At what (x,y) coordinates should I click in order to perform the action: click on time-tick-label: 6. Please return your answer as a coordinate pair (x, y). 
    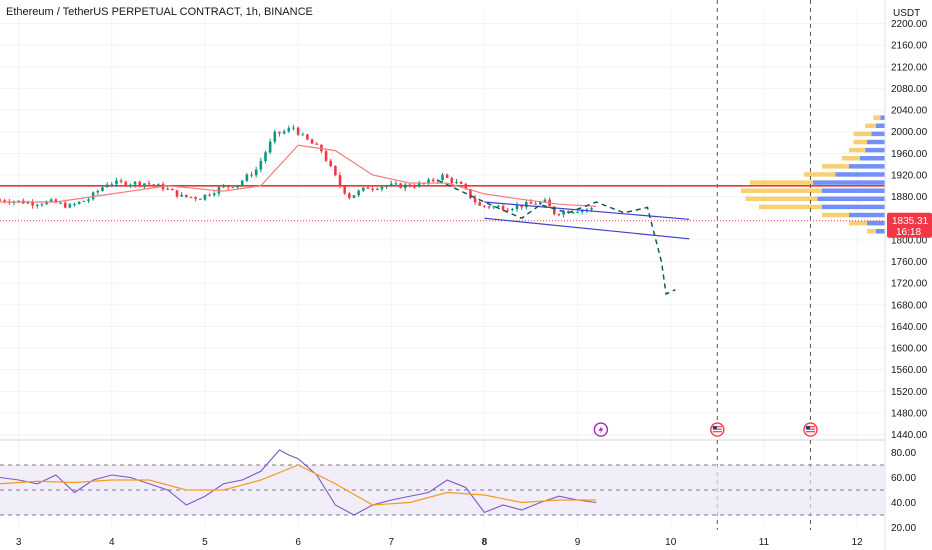
    Looking at the image, I should click on (298, 542).